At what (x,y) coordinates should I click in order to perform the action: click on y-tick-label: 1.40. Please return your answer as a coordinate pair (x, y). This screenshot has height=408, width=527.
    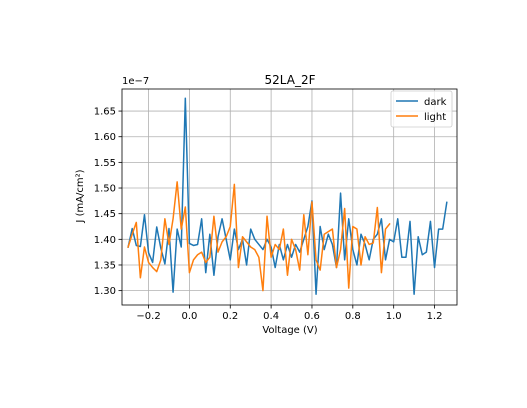
    Looking at the image, I should click on (105, 240).